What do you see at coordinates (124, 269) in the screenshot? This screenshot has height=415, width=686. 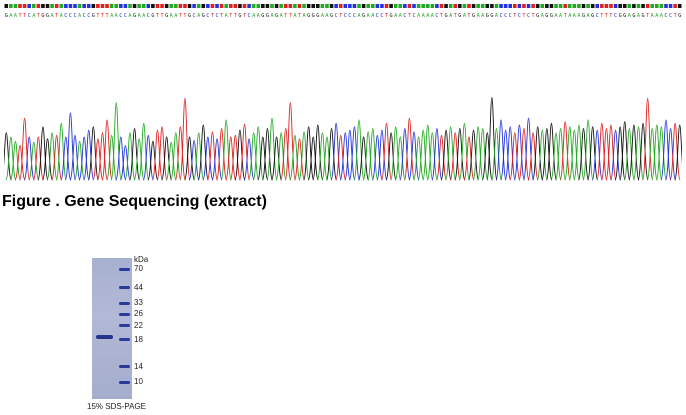 I see `marker-band` at bounding box center [124, 269].